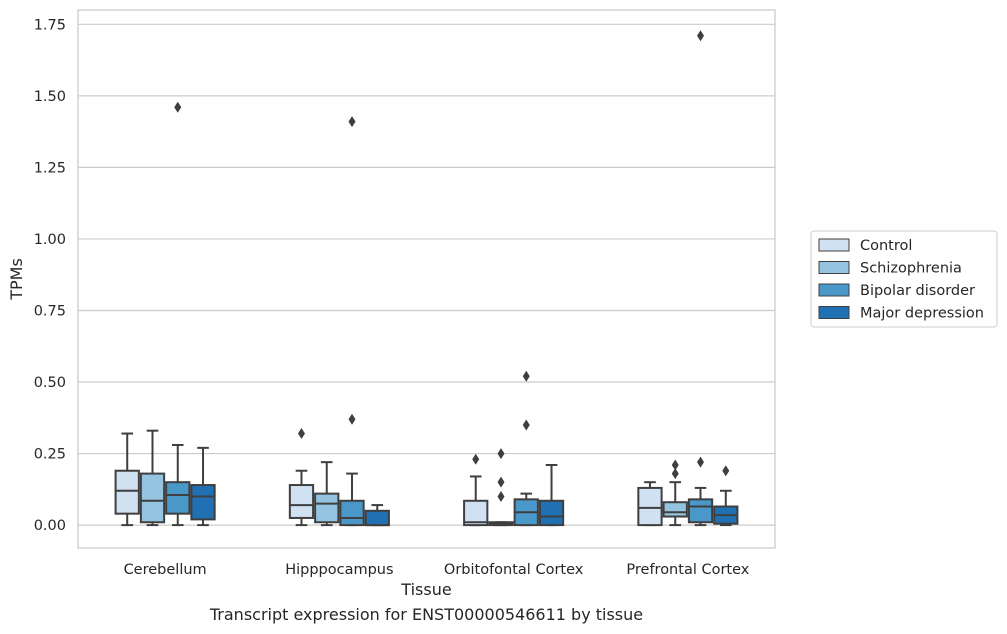 Image resolution: width=1007 pixels, height=634 pixels. Describe the element at coordinates (886, 246) in the screenshot. I see `legend-label: Control` at that location.